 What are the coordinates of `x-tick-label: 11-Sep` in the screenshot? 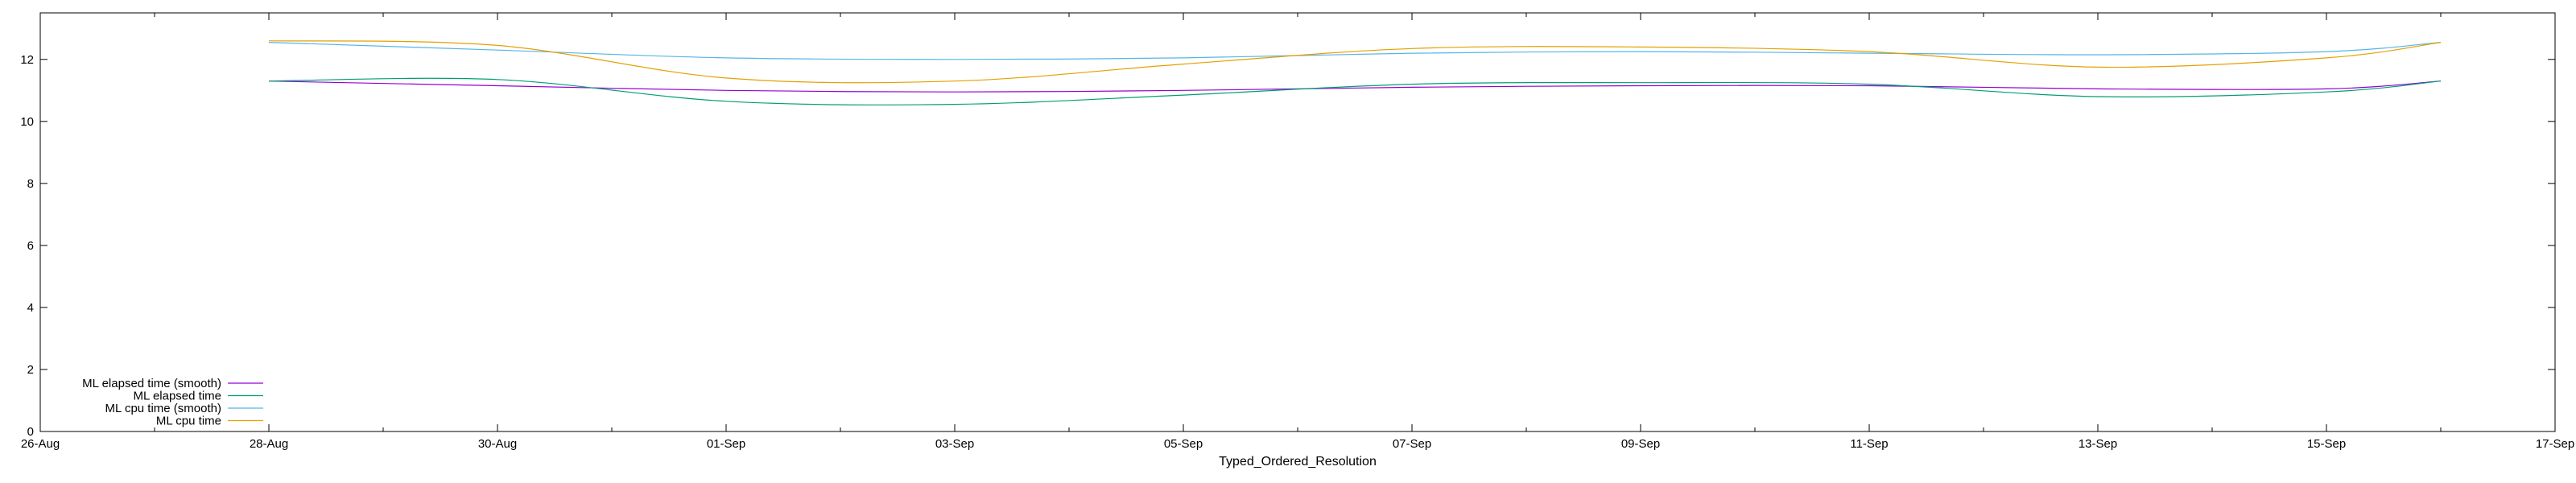 It's located at (1869, 444).